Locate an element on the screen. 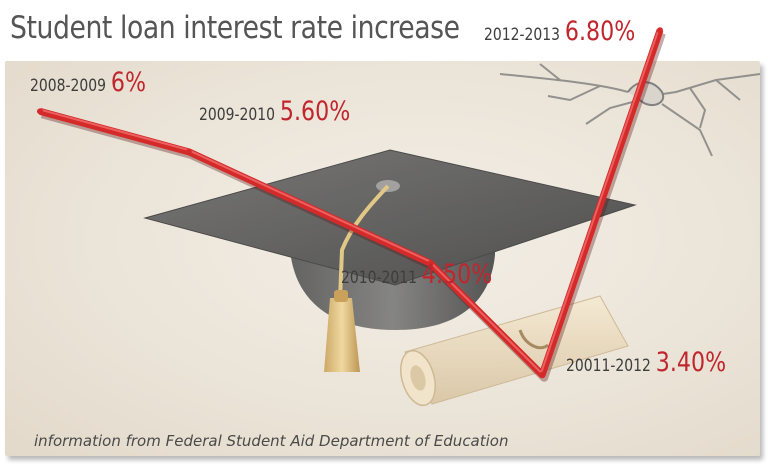  category-label-4: 2012-2013 is located at coordinates (522, 35).